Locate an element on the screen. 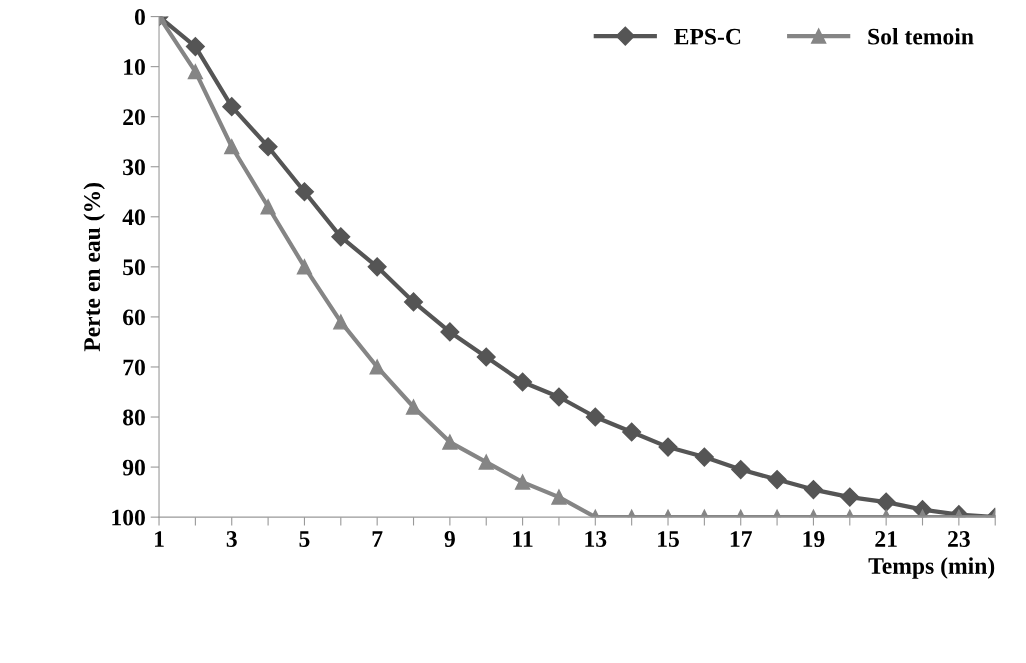  x-tick-label: 11 is located at coordinates (523, 539).